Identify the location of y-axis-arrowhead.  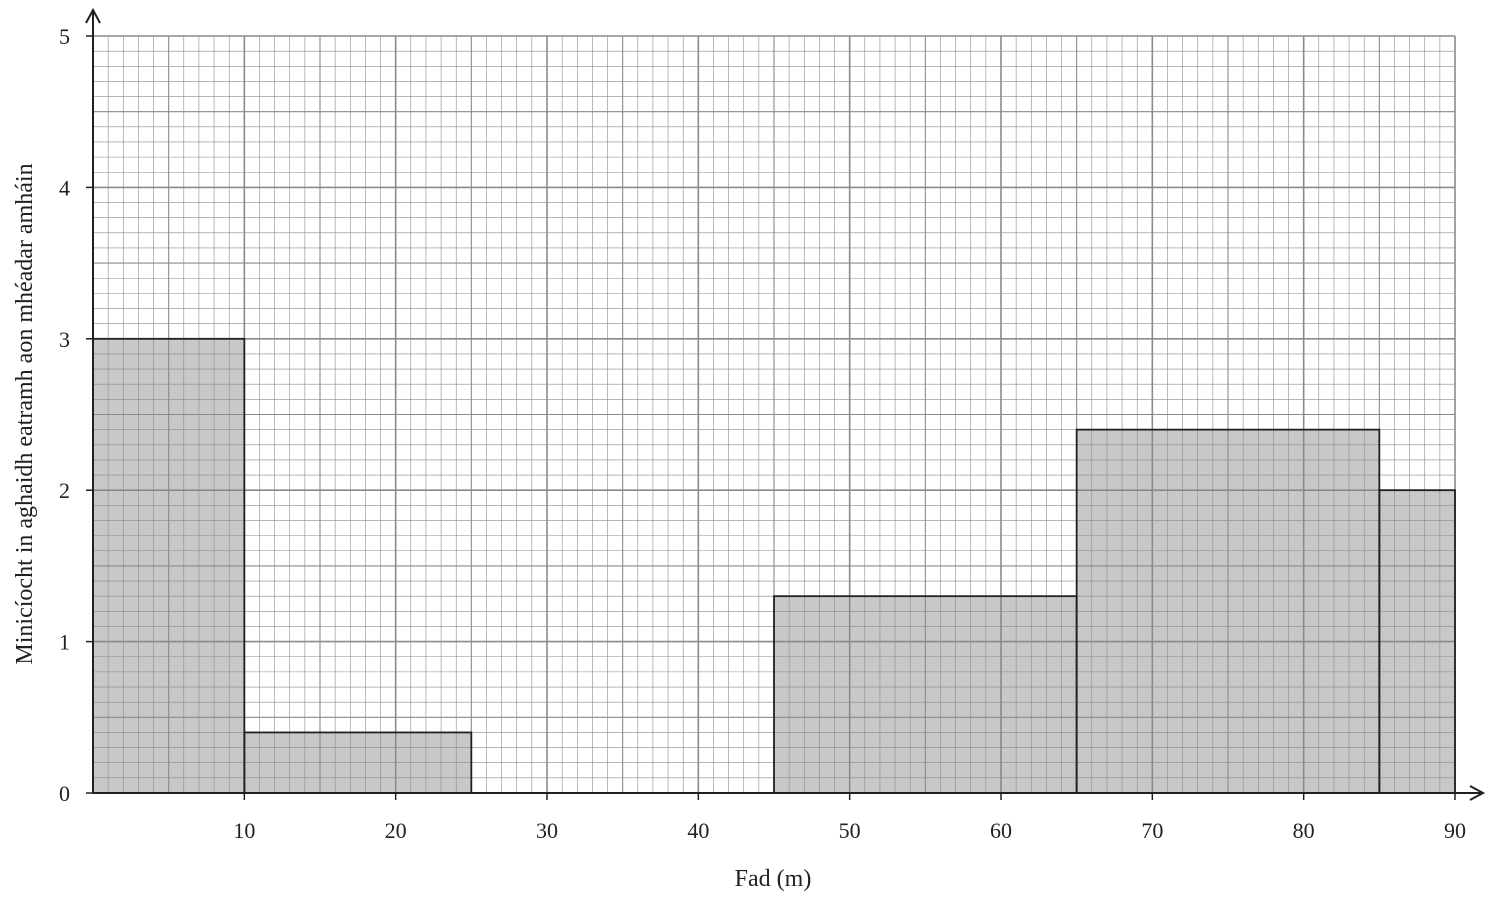
(93, 15).